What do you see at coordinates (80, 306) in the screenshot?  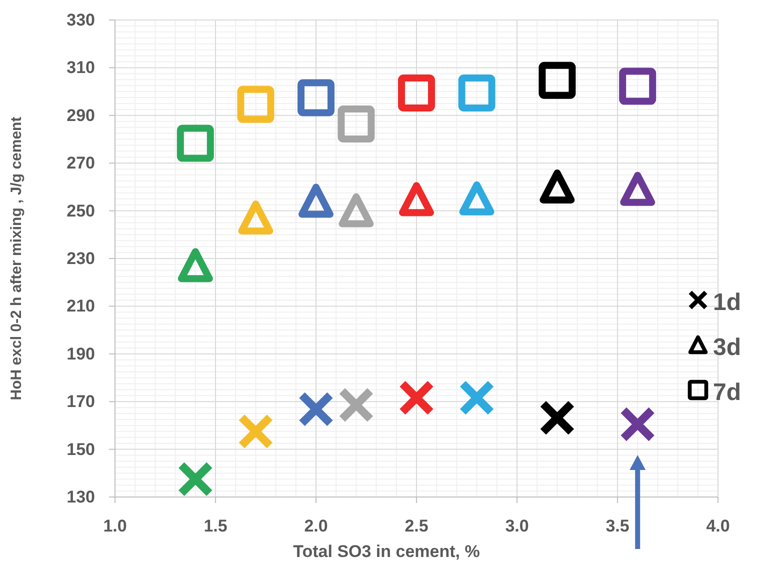 I see `y-tick-label: 210` at bounding box center [80, 306].